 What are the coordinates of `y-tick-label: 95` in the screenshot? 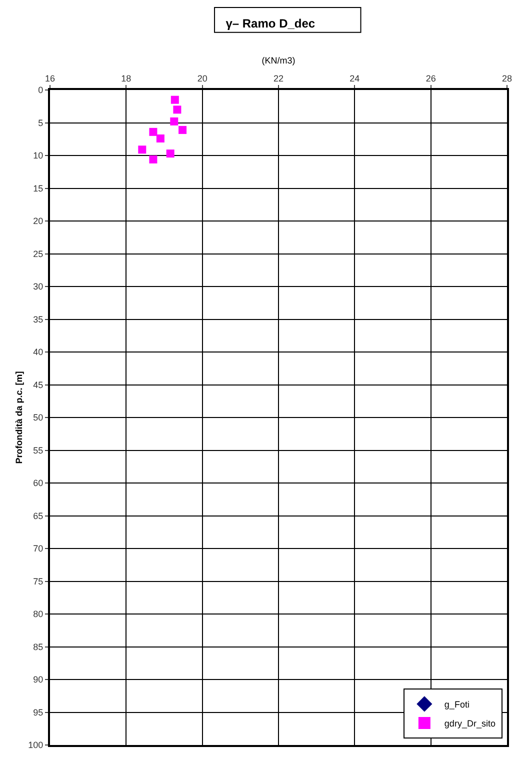 It's located at (38, 712).